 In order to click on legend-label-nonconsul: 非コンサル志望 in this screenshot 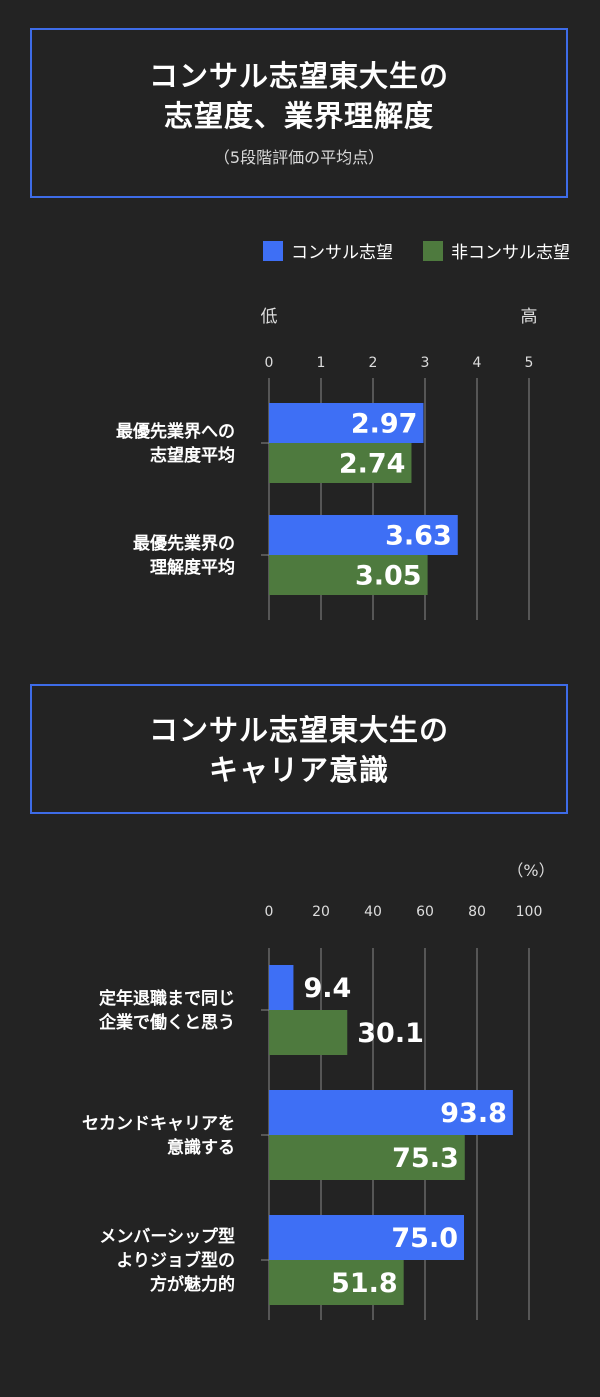, I will do `click(510, 253)`.